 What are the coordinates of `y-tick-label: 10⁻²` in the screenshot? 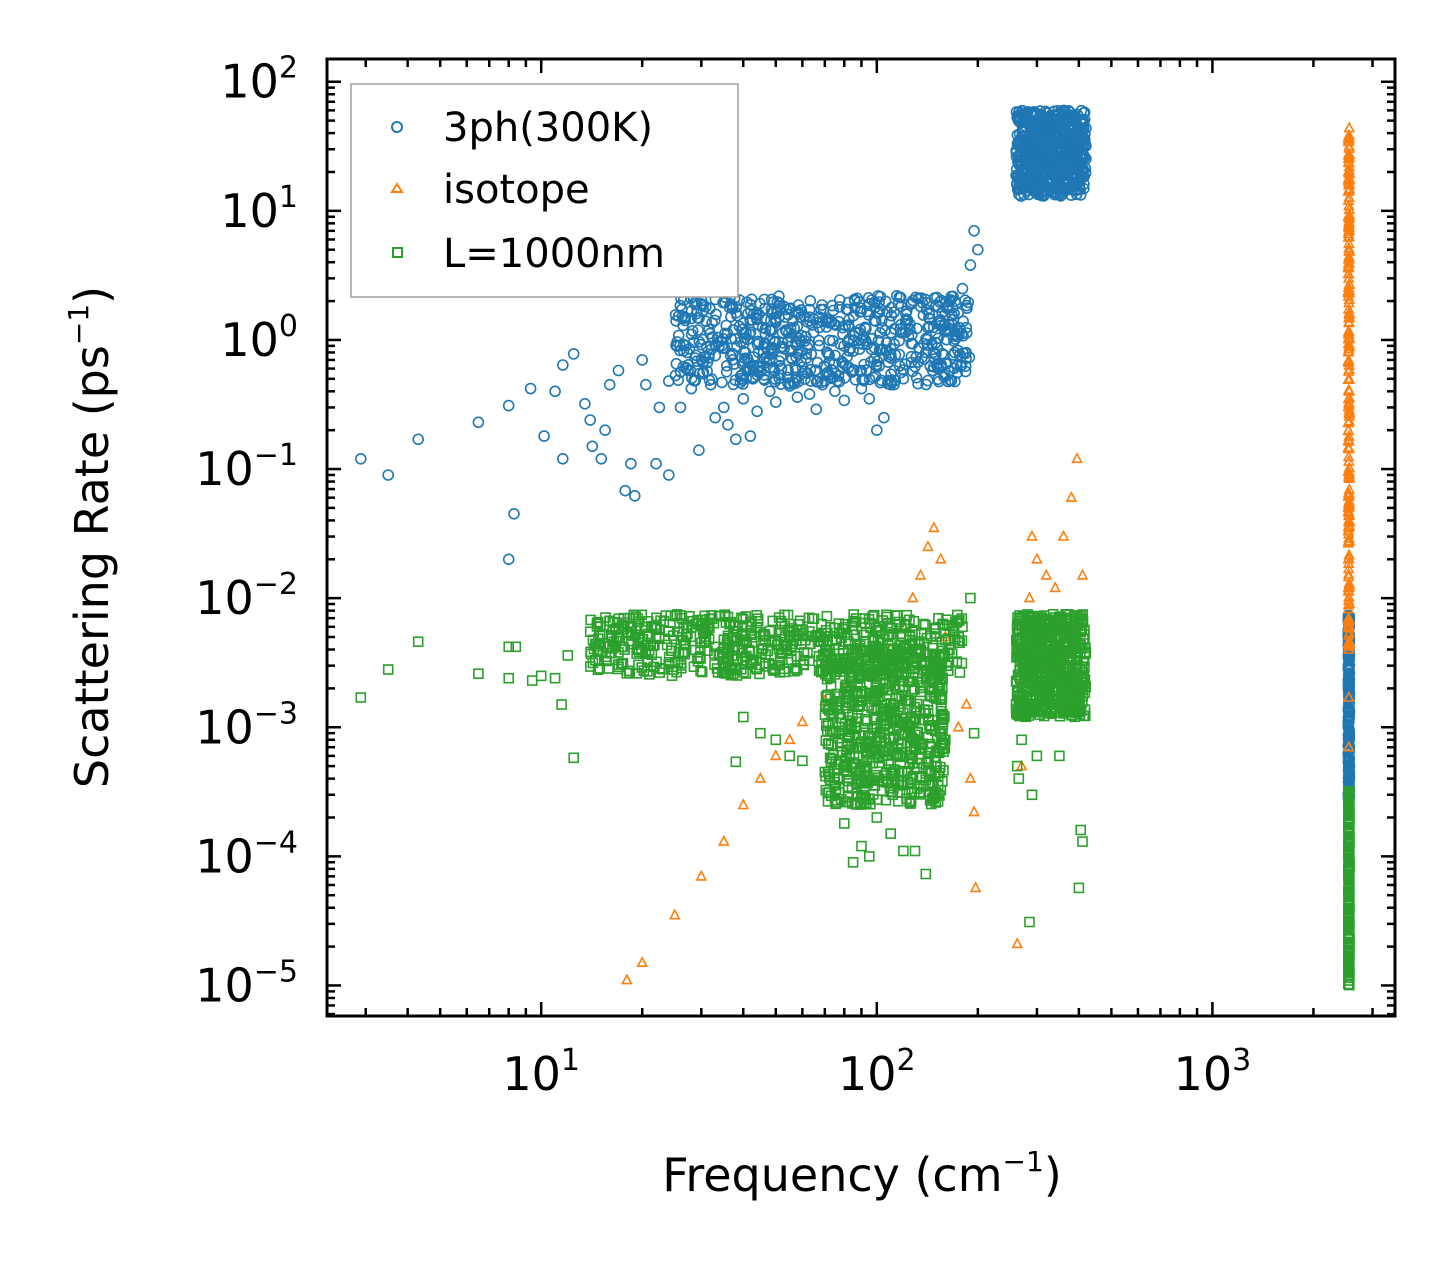 It's located at (246, 596).